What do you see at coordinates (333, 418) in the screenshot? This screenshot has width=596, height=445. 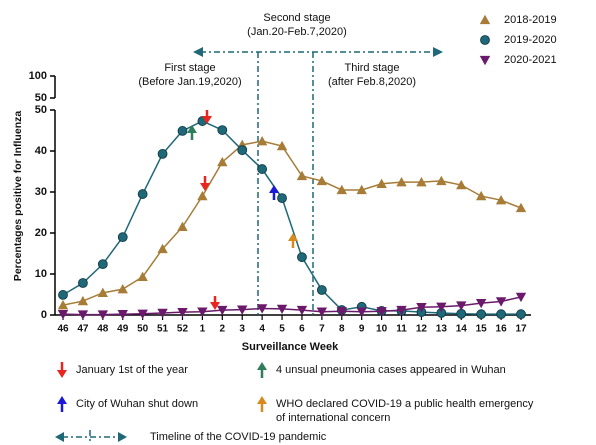 I see `event-legend-label: of international concern` at bounding box center [333, 418].